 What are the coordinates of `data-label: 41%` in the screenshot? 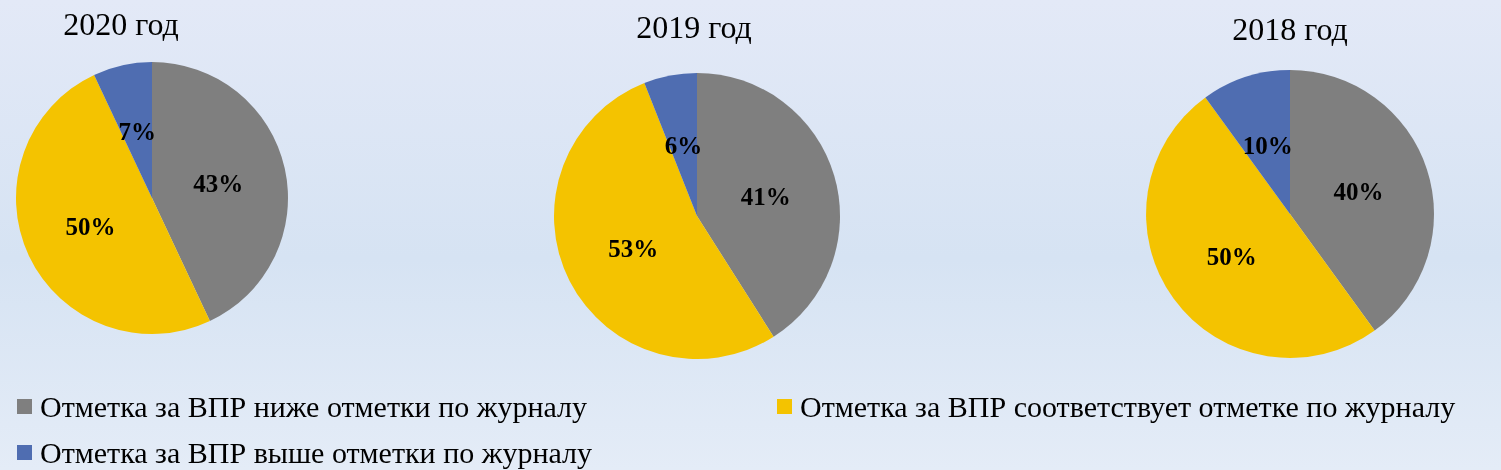 It's located at (765, 196).